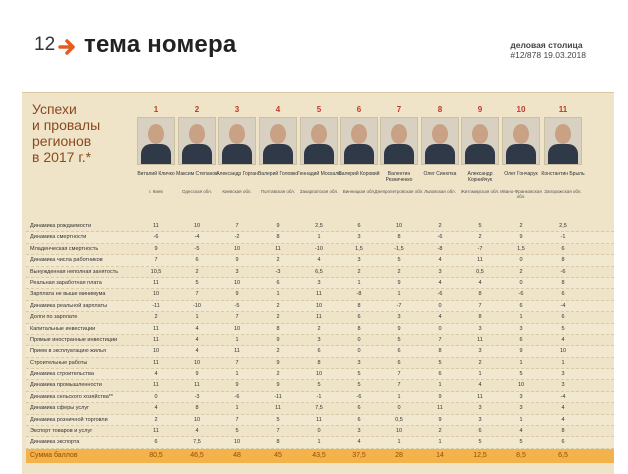 This screenshot has height=474, width=628. Describe the element at coordinates (66, 260) in the screenshot. I see `row-label: Динамика числа работников` at that location.